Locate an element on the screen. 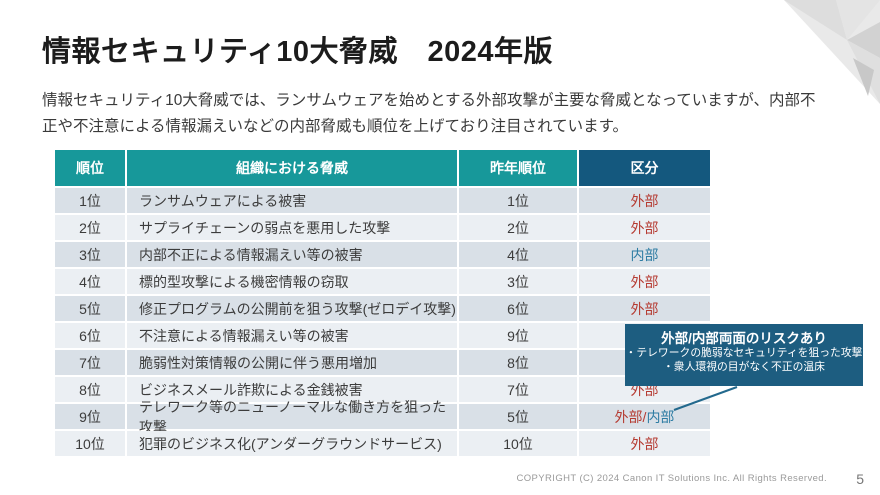  cell-last-year: 4位 is located at coordinates (518, 254).